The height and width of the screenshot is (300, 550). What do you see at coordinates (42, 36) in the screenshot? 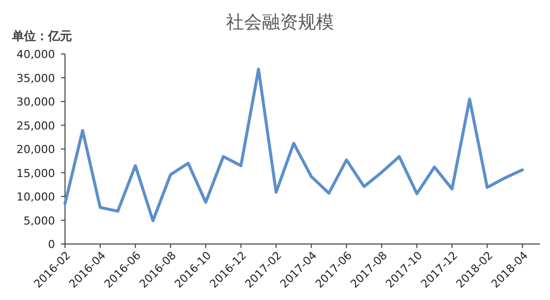
I see `ylabel: 单位：亿元` at bounding box center [42, 36].